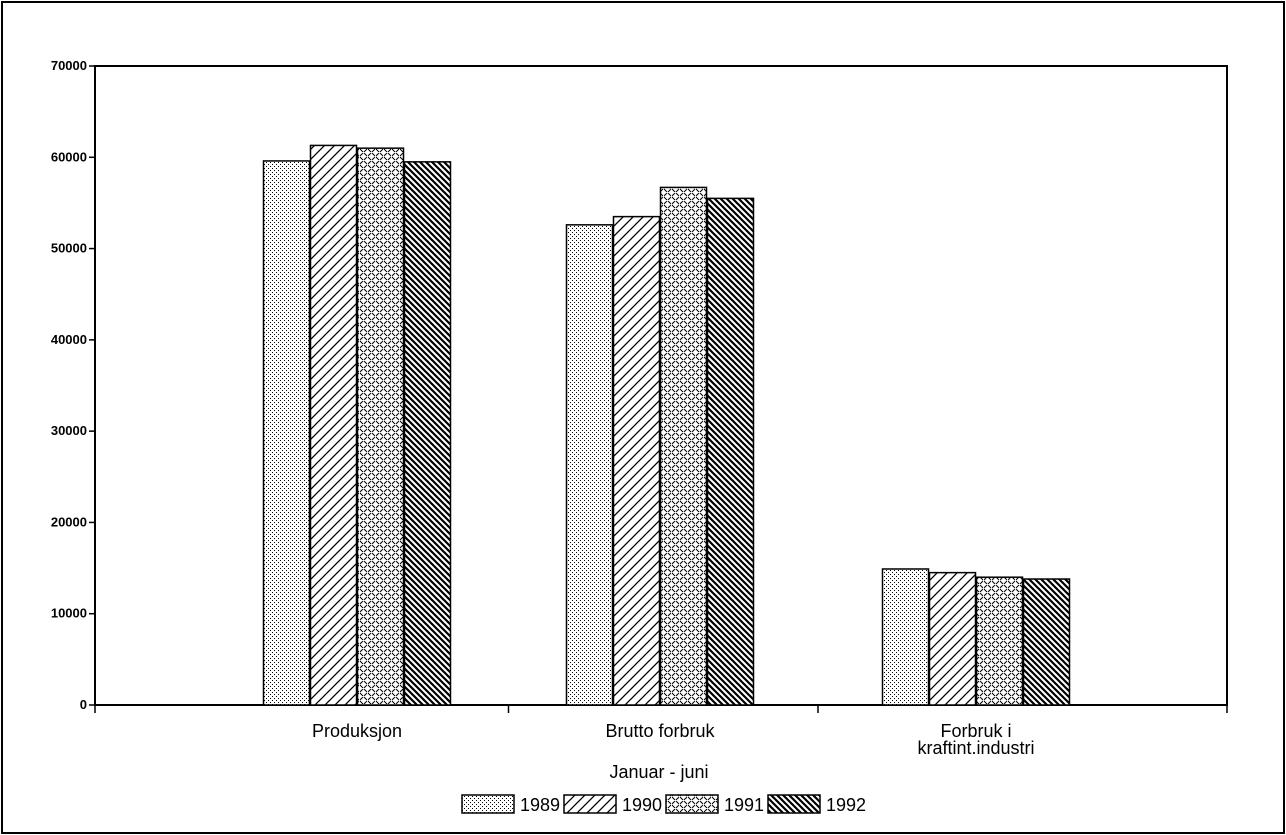 The width and height of the screenshot is (1286, 835). I want to click on y-tick-label-2: 20000, so click(69, 521).